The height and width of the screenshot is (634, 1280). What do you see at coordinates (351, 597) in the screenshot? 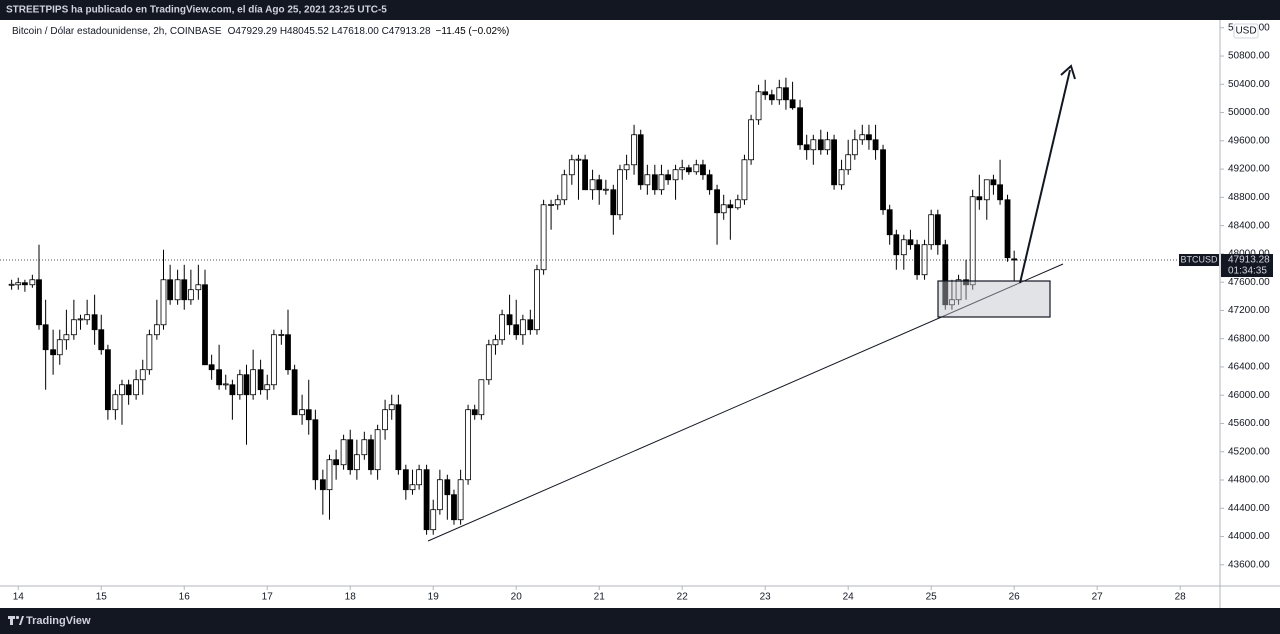
I see `x-tick-label: 18` at bounding box center [351, 597].